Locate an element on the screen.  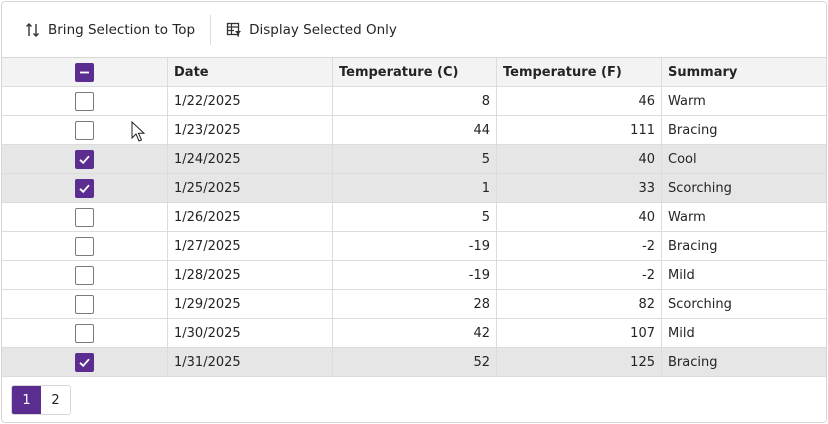
page-button-1: 1 is located at coordinates (26, 400).